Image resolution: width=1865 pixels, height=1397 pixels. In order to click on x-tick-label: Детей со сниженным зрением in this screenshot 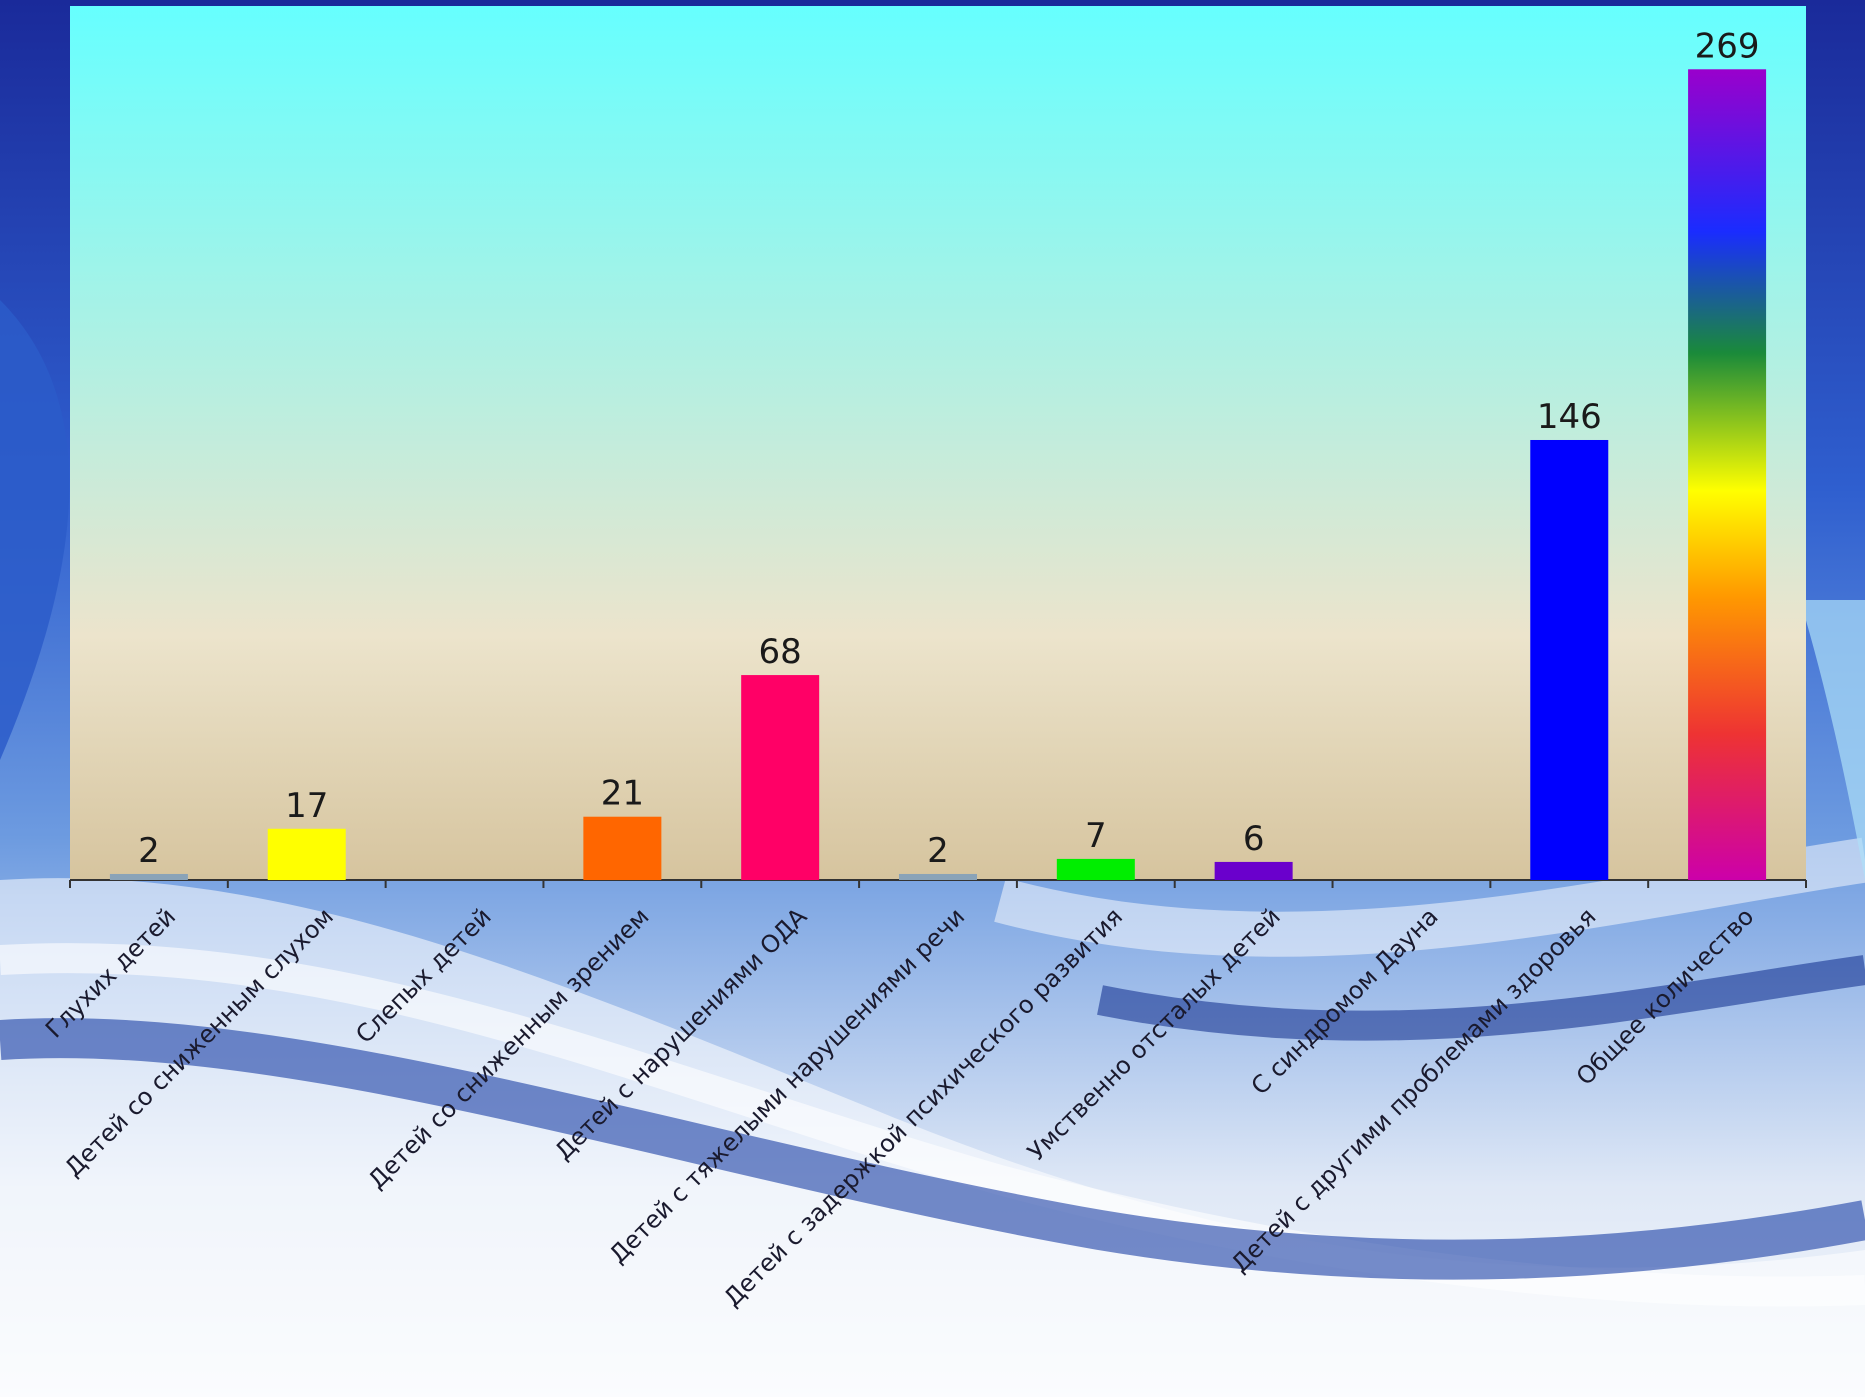, I will do `click(509, 1048)`.